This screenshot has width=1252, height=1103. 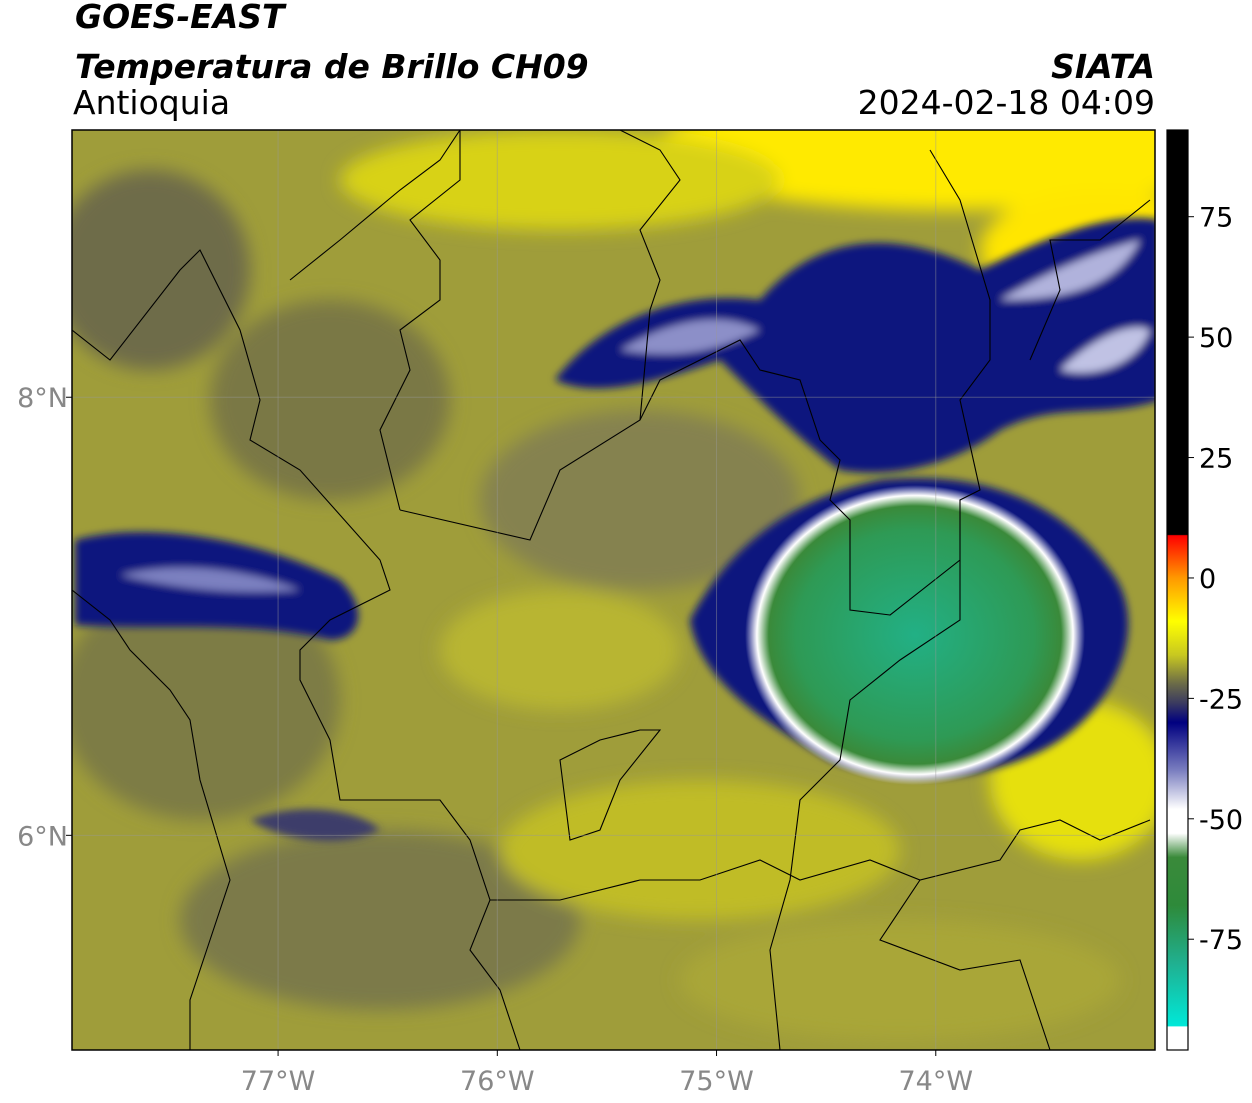 What do you see at coordinates (42, 398) in the screenshot?
I see `y-tick-label: 8°N` at bounding box center [42, 398].